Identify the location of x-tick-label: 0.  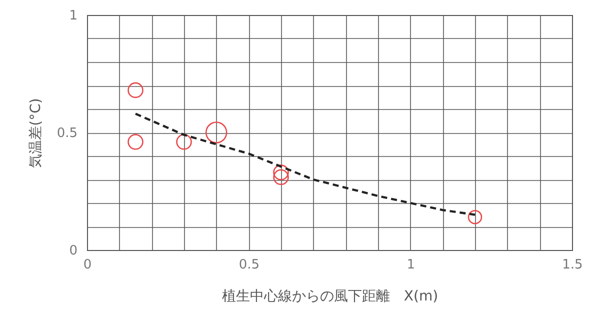
(87, 265).